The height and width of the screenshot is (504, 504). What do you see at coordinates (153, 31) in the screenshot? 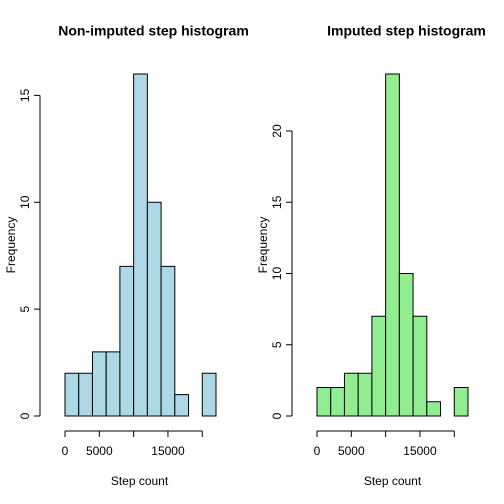
I see `chart-title: Non-imputed step histogram` at bounding box center [153, 31].